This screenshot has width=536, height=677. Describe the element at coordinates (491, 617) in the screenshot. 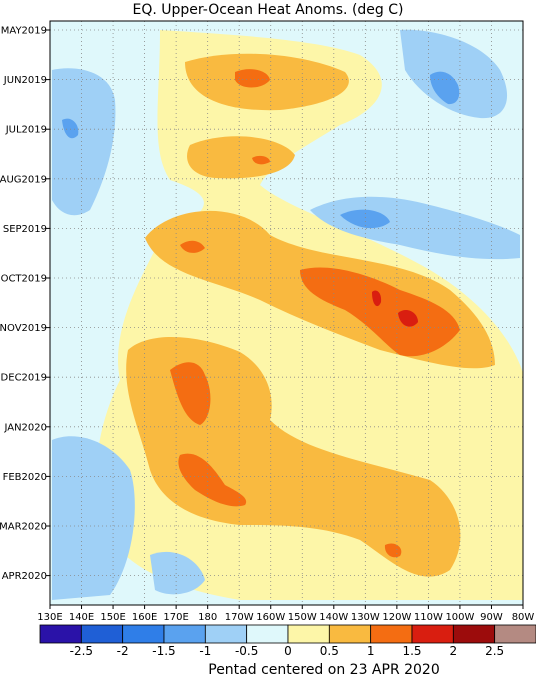

I see `x-tick-label: 90W` at that location.